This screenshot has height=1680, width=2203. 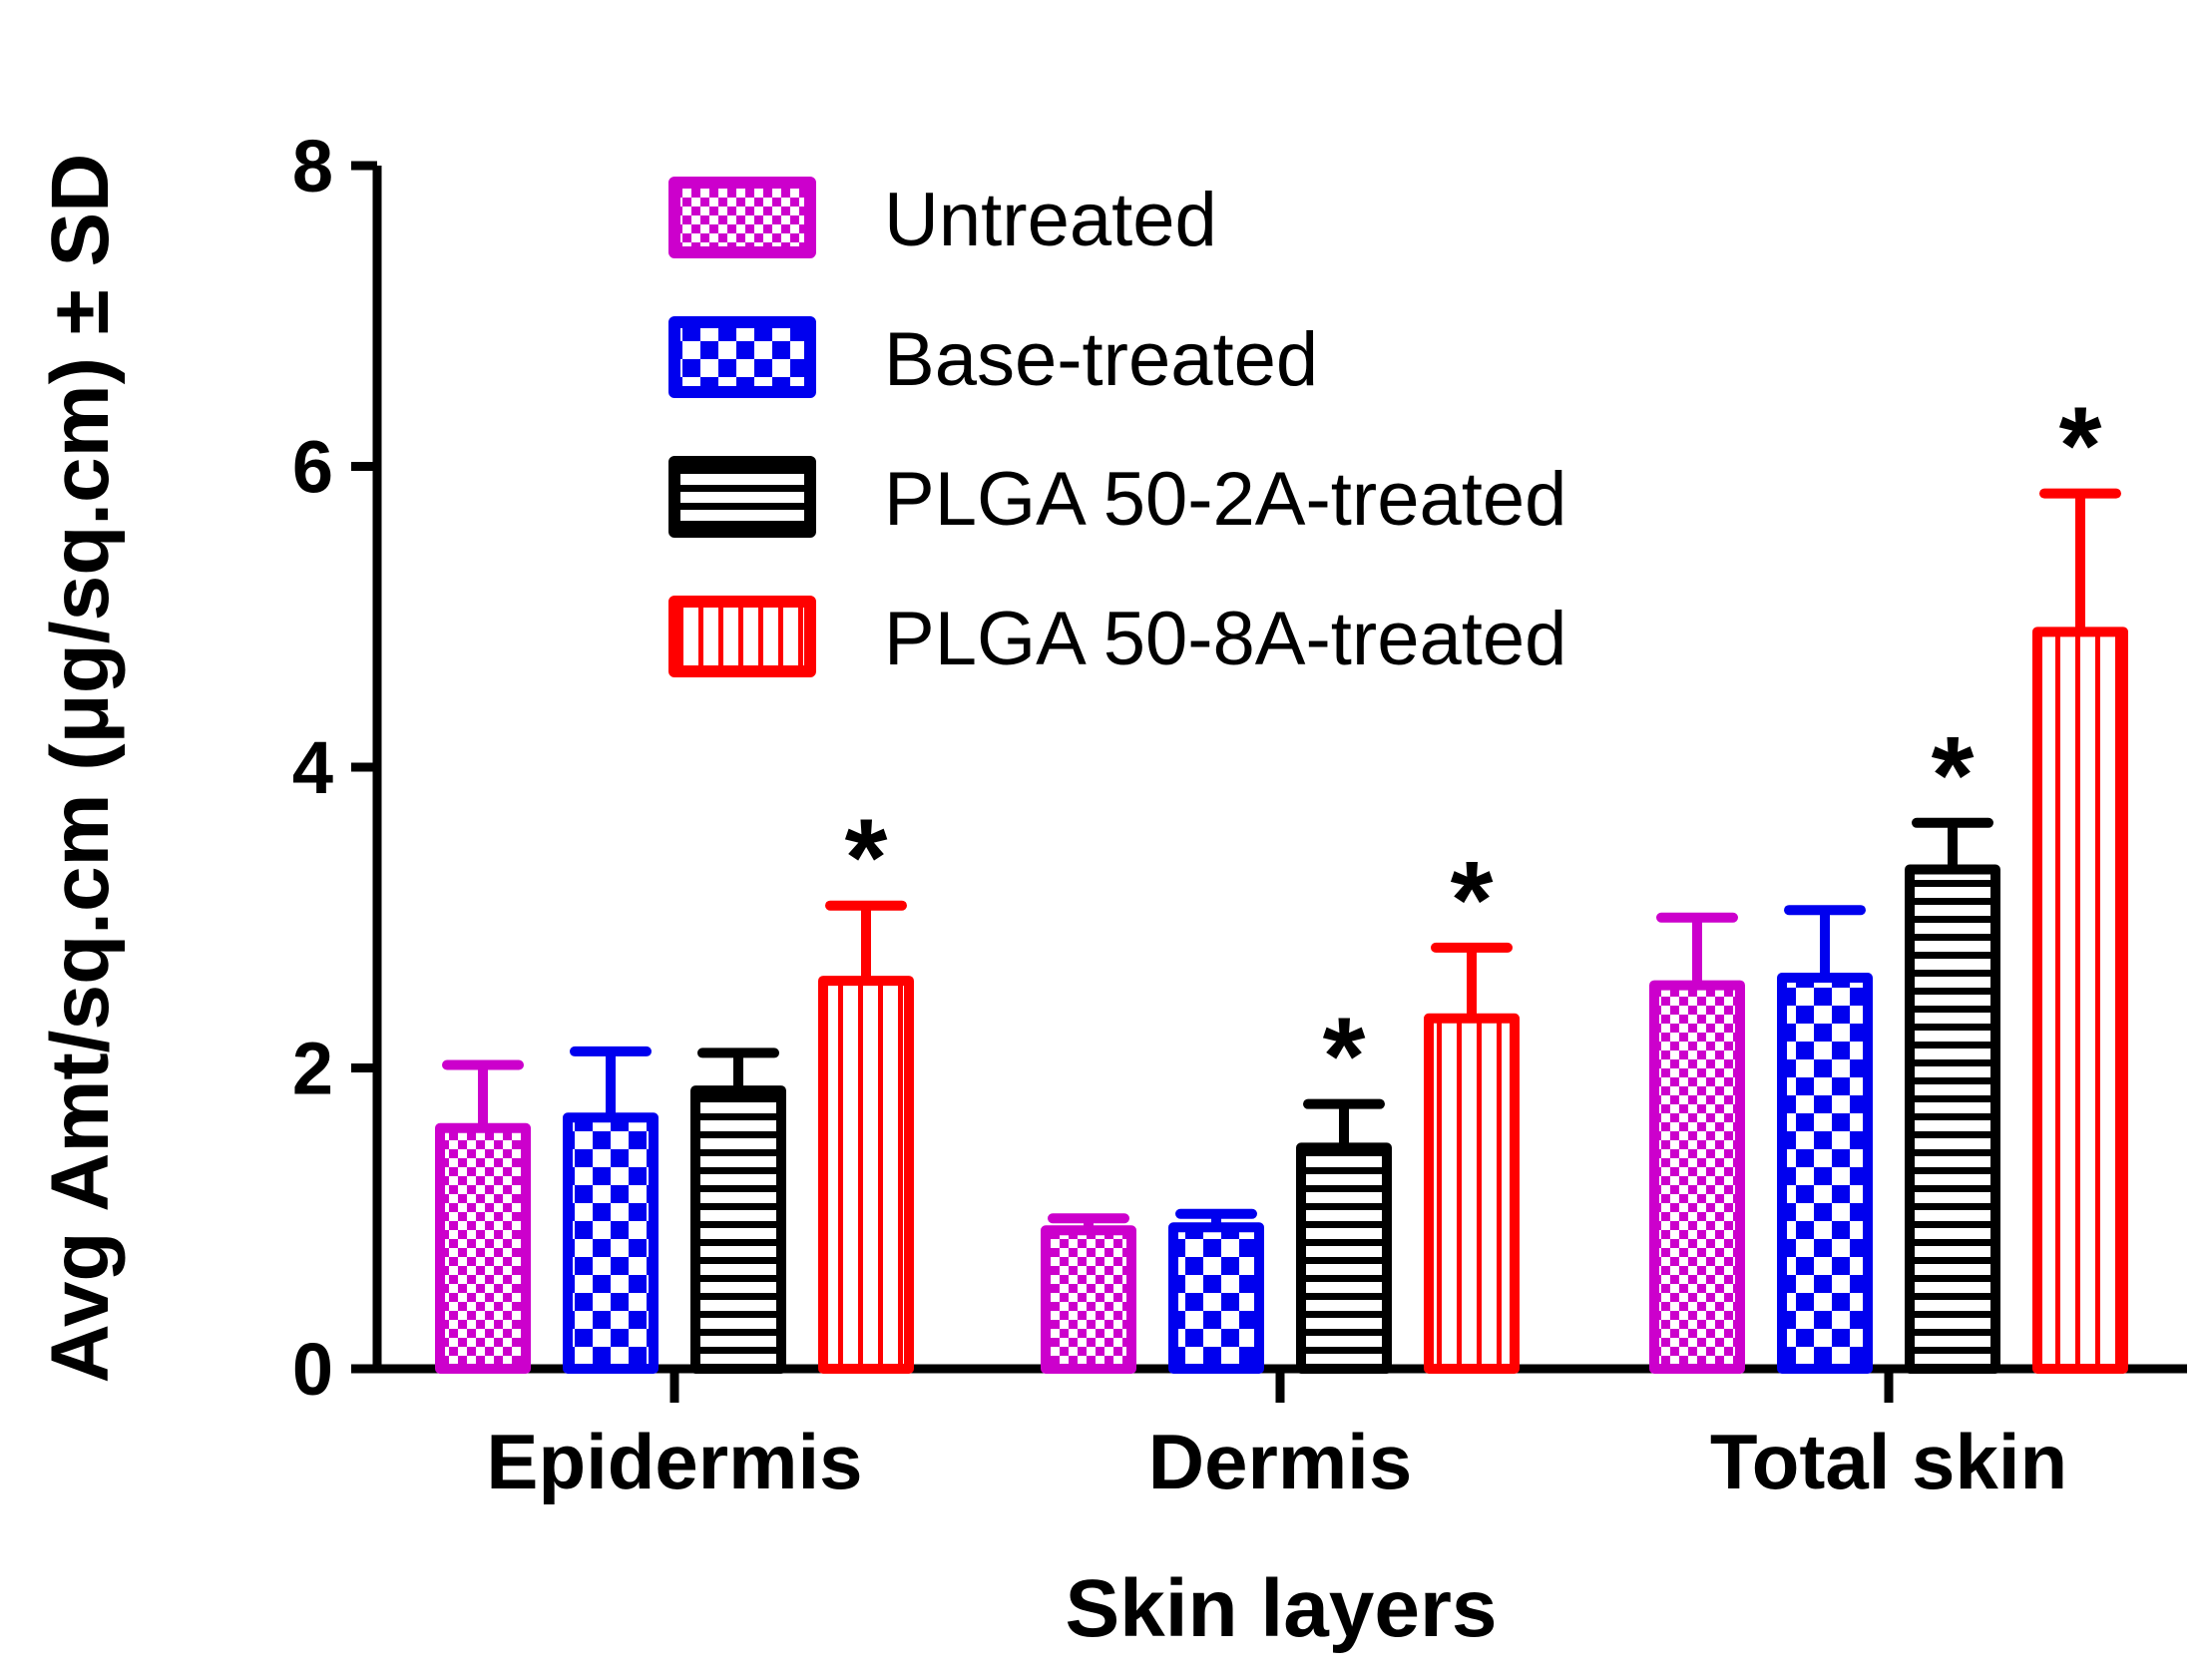 I want to click on y-tick-label: 6, so click(x=313, y=467).